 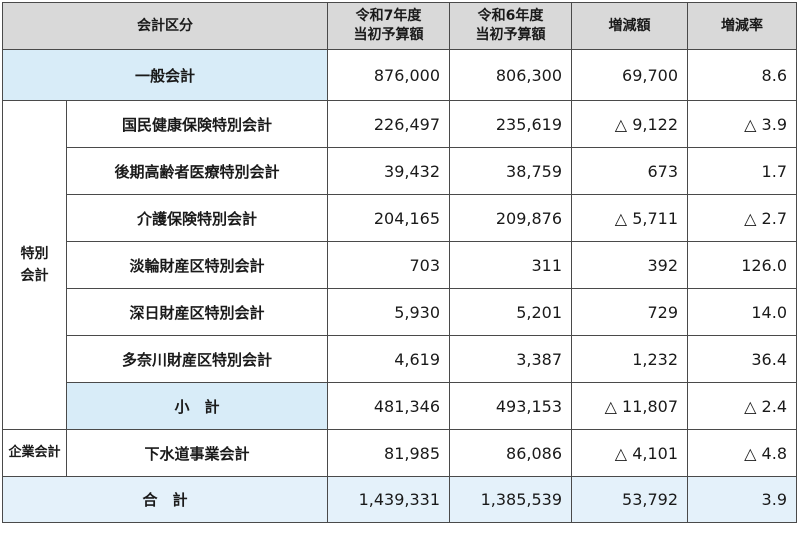 I want to click on table-row-general: 一般会計 876,000 806,300 69,700 8.6, so click(x=399, y=75).